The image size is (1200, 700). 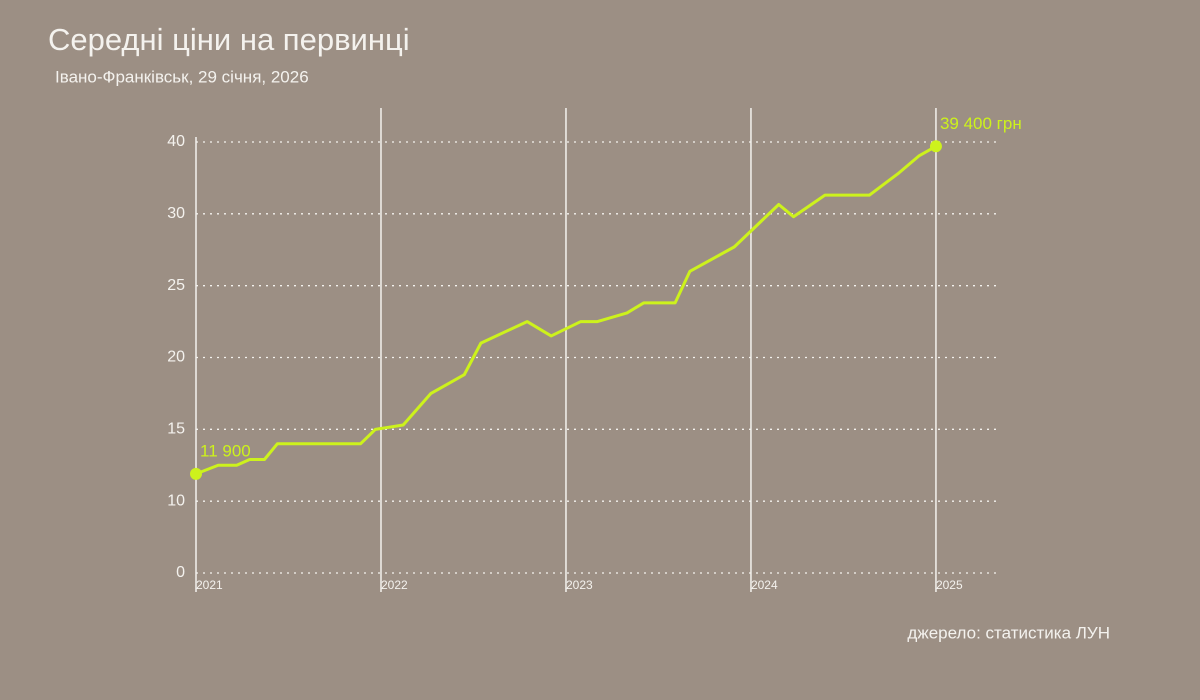 I want to click on source-note: джерело: статистика ЛУН, so click(x=1008, y=632).